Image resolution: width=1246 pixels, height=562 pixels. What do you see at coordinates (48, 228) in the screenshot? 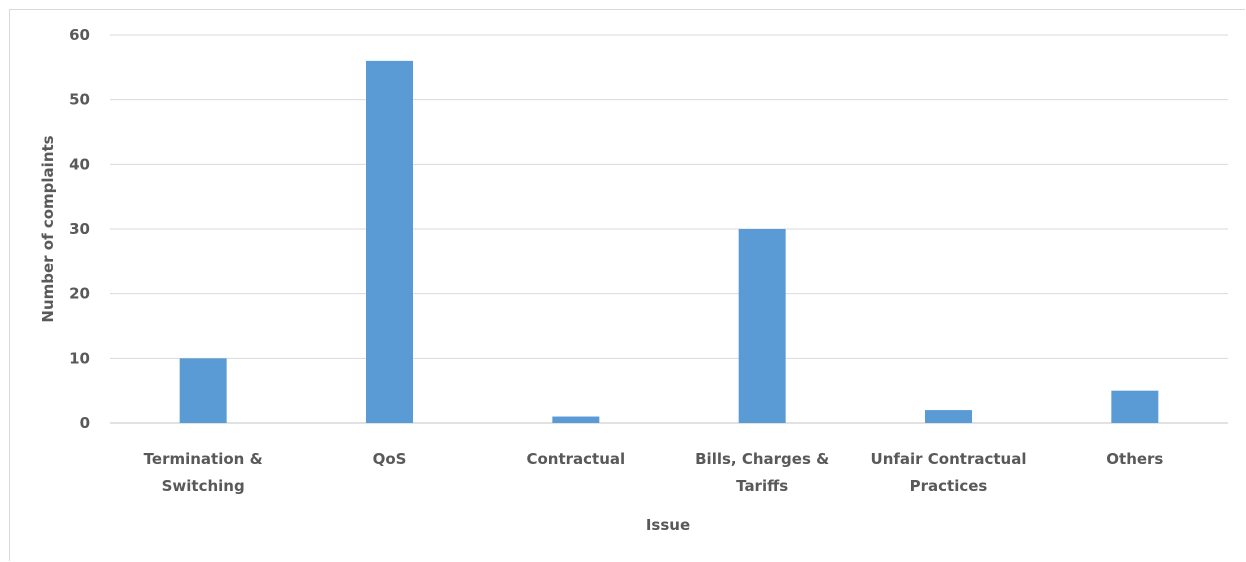
I see `y-axis-title: Number of complaints` at bounding box center [48, 228].